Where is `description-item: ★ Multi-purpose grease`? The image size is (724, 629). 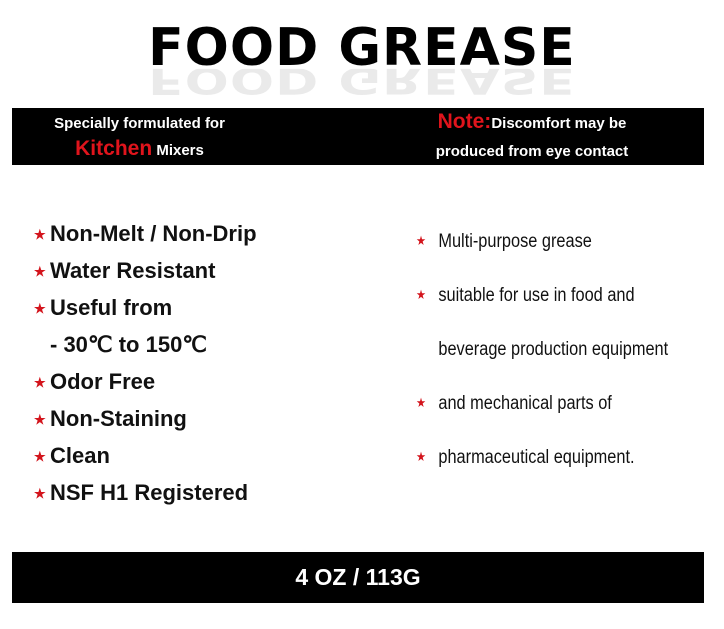 description-item: ★ Multi-purpose grease is located at coordinates (542, 241).